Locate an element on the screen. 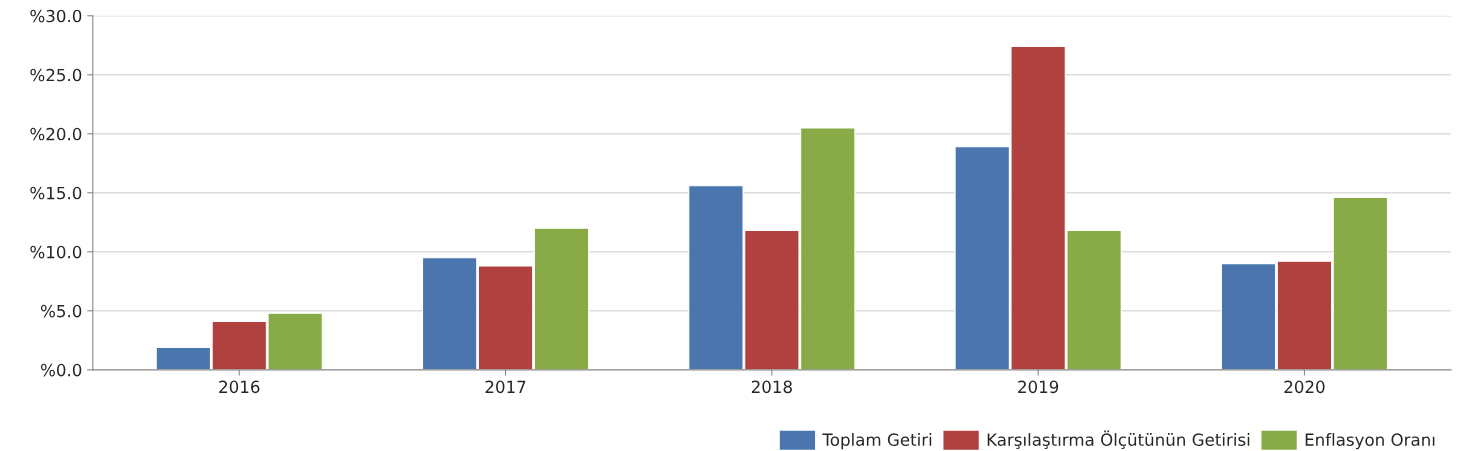  x-tick-label: 2019 is located at coordinates (1038, 387).